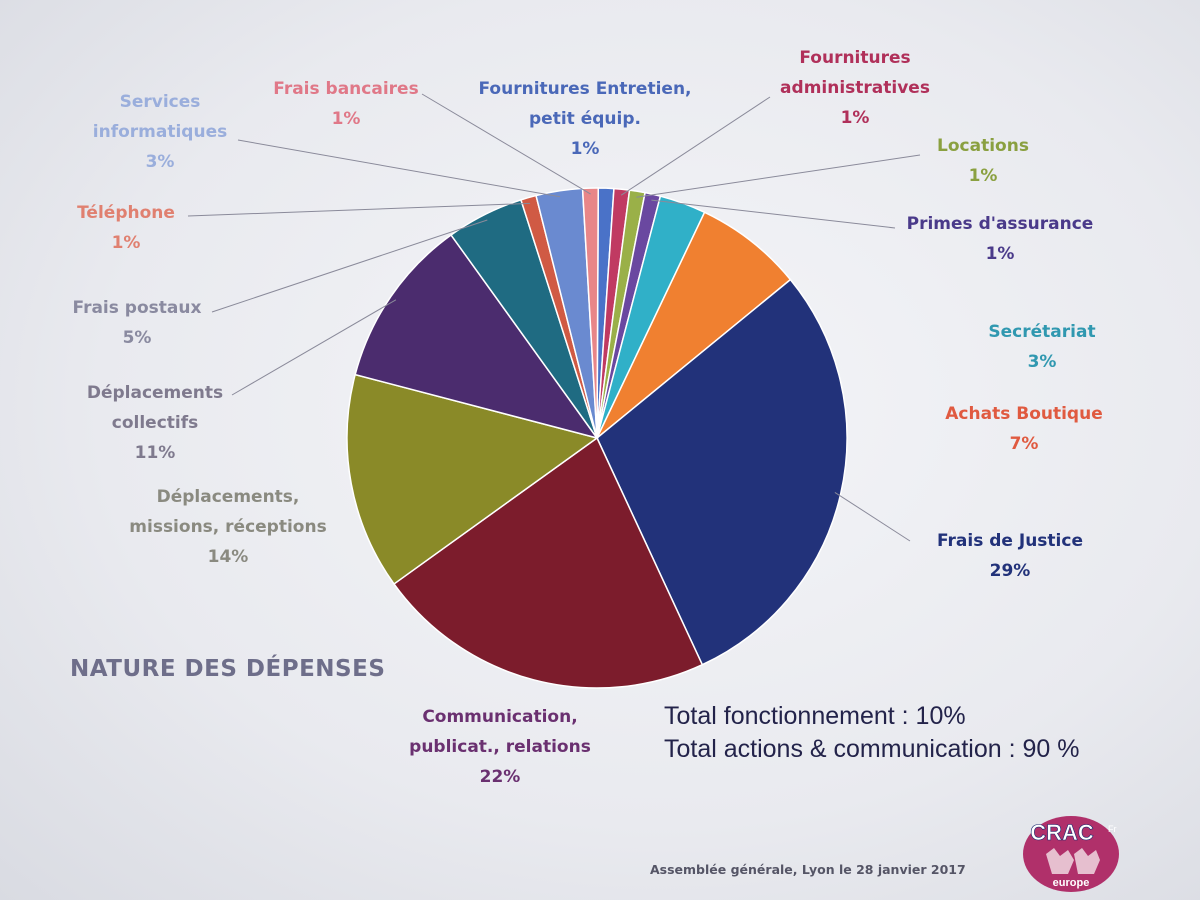  What do you see at coordinates (1071, 883) in the screenshot?
I see `logo-subtext: europe` at bounding box center [1071, 883].